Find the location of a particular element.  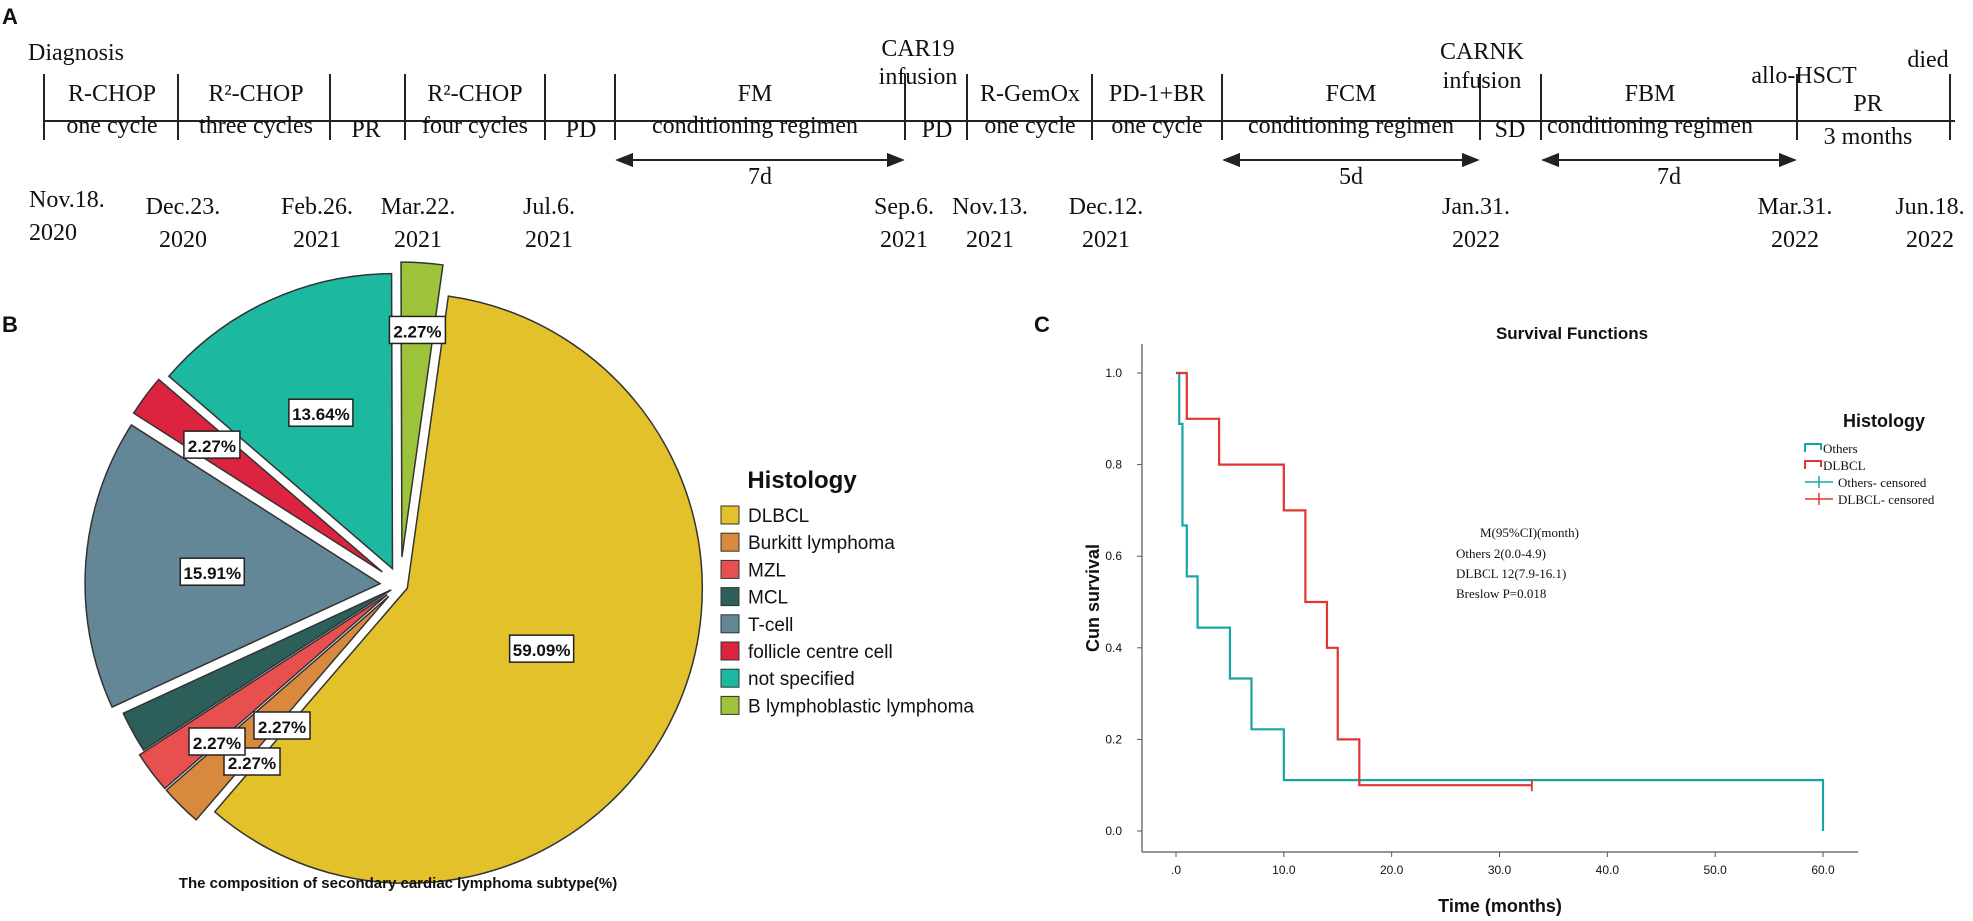

phase-label: four cycles is located at coordinates (475, 126).